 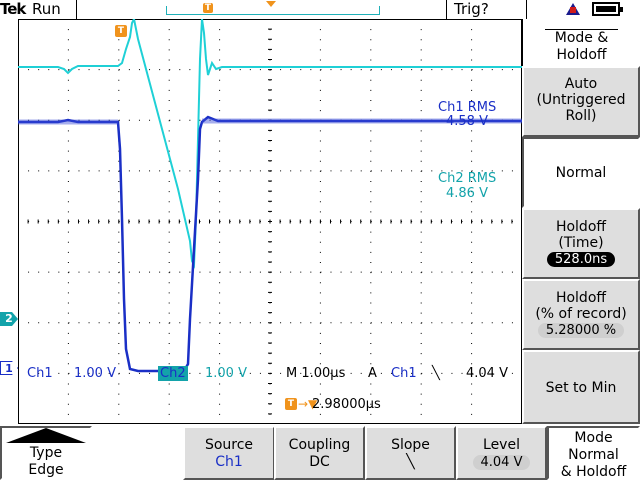 What do you see at coordinates (467, 178) in the screenshot?
I see `ch2-rms-label: Ch2 RMS` at bounding box center [467, 178].